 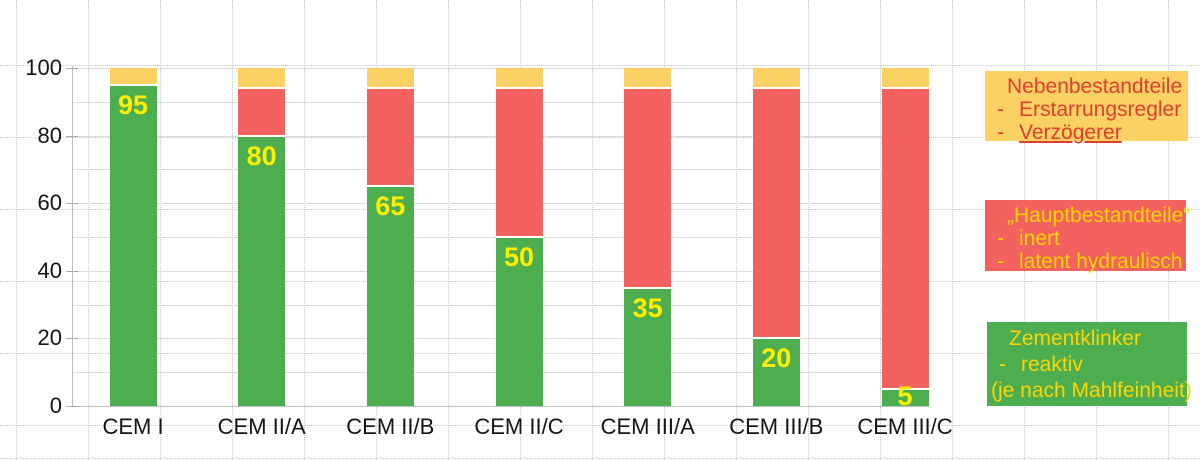 What do you see at coordinates (49, 203) in the screenshot?
I see `y-axis-tick-label: 60` at bounding box center [49, 203].